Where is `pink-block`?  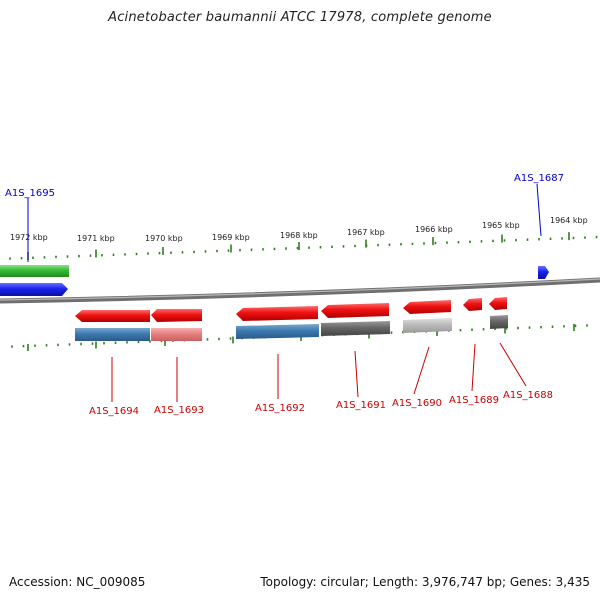 pink-block is located at coordinates (176, 334).